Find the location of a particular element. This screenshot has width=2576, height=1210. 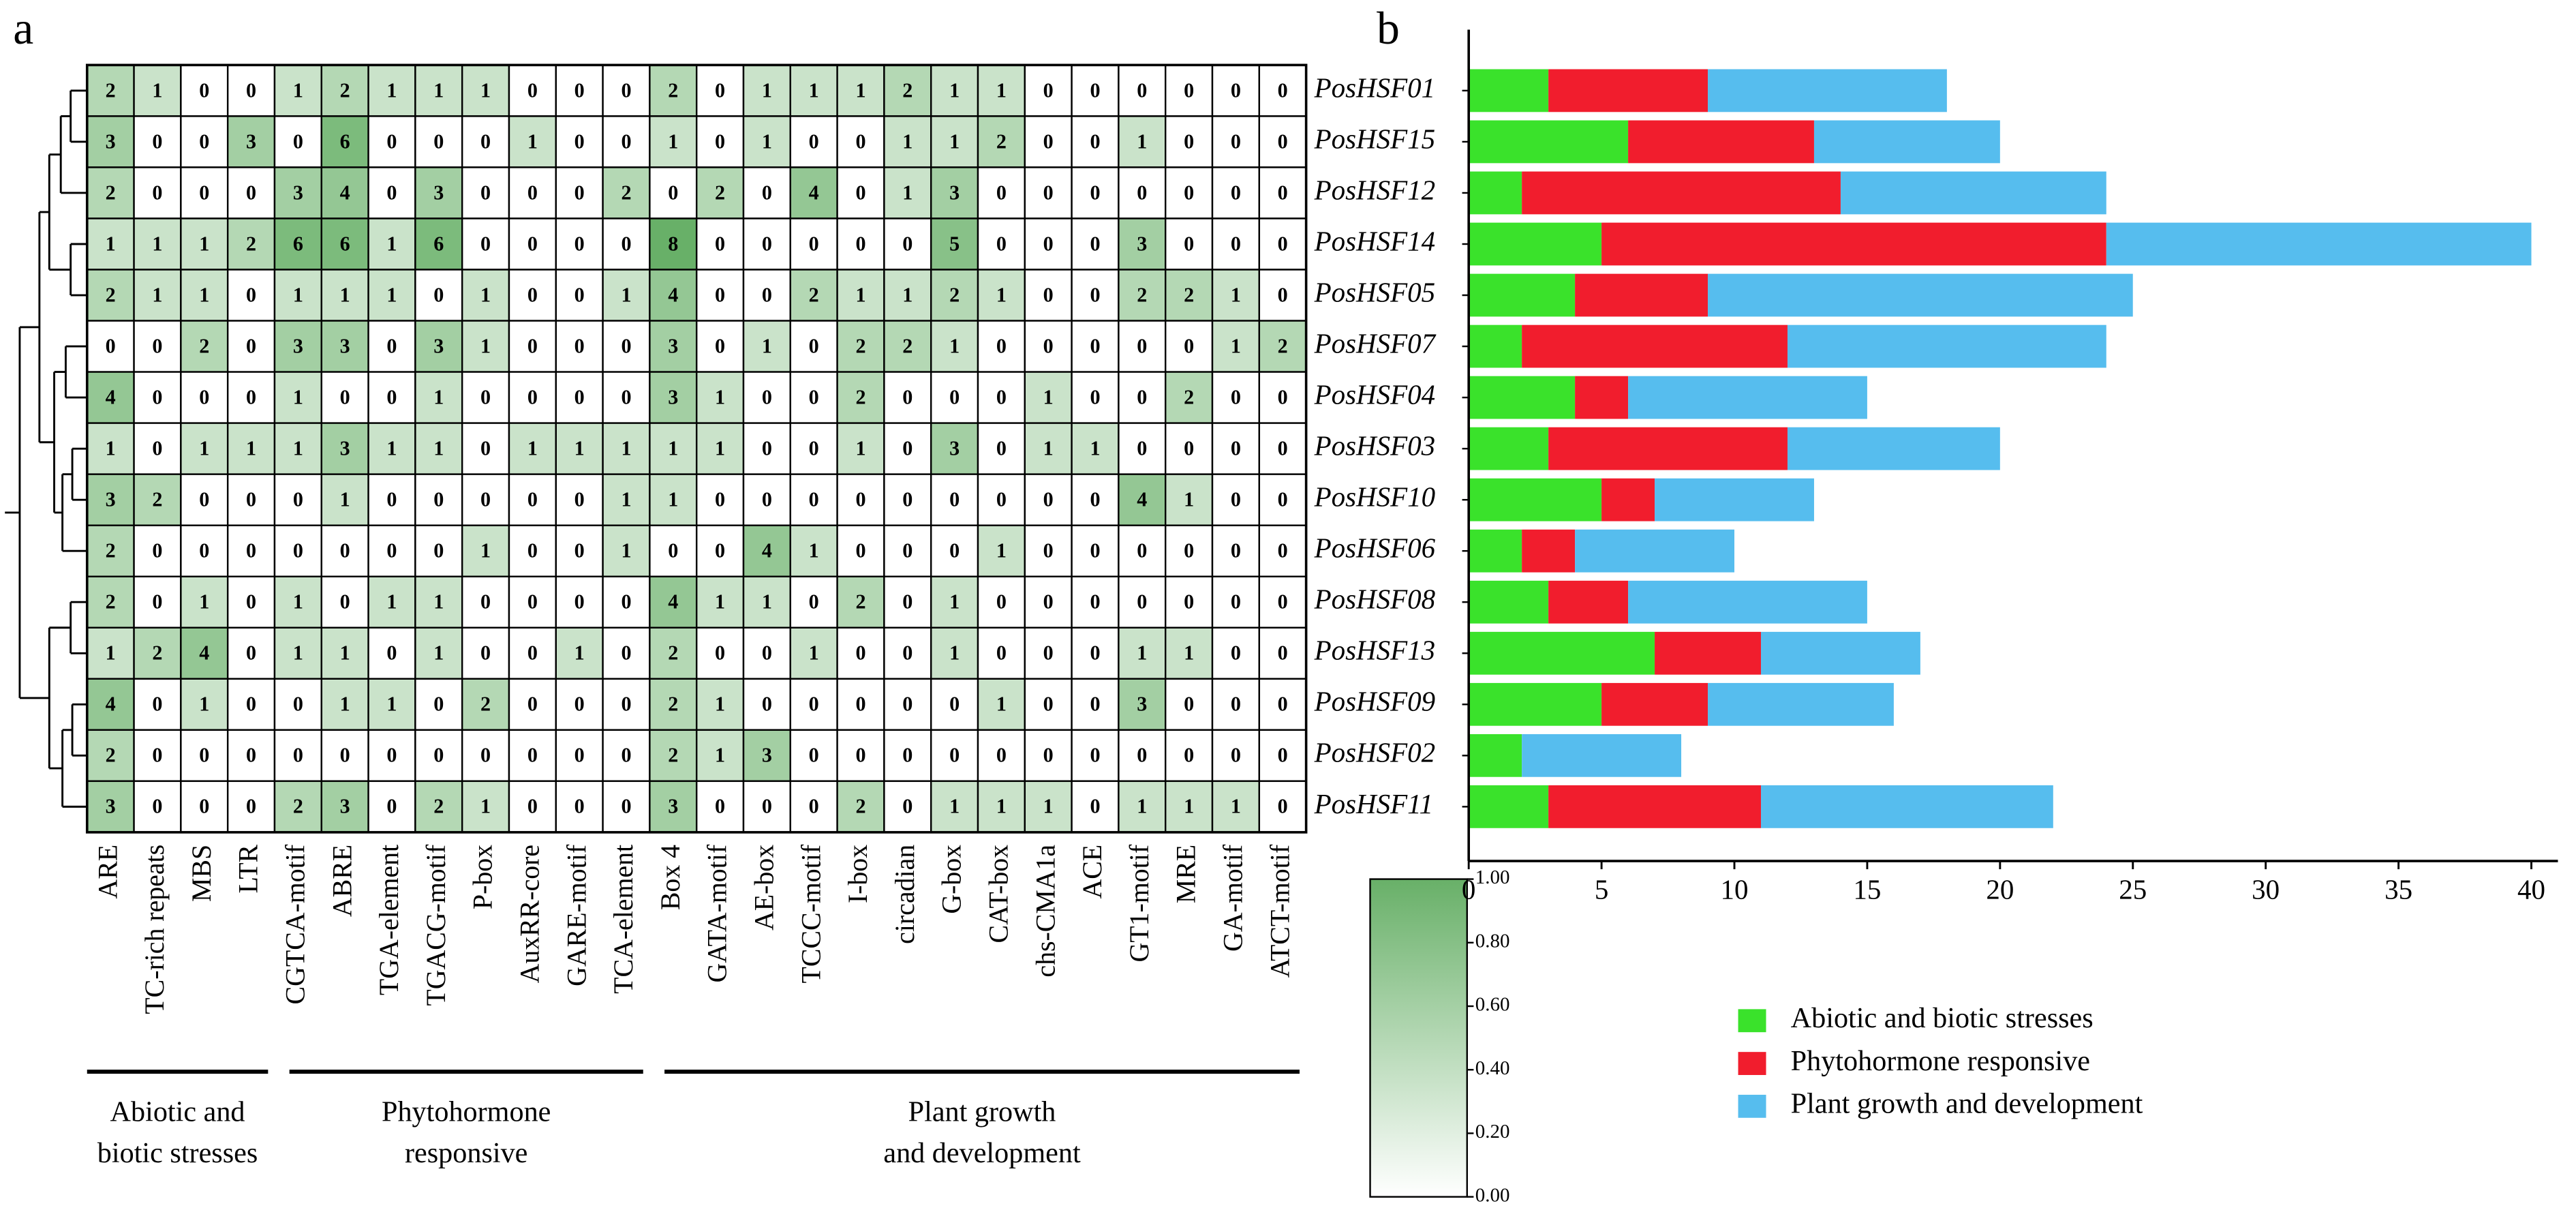

category-label: PosHSF03 is located at coordinates (1374, 446).